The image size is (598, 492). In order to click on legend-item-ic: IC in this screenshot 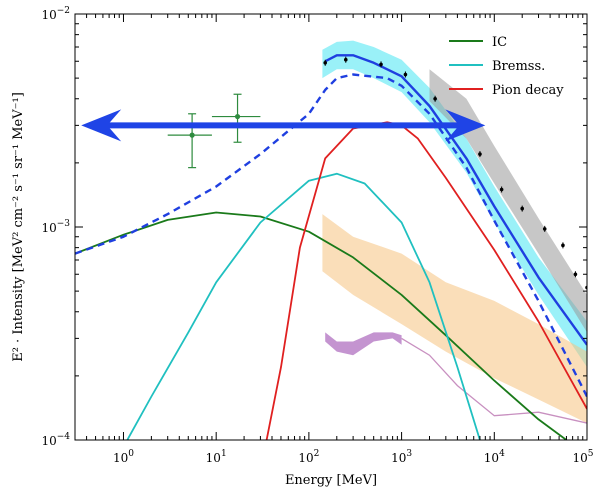, I will do `click(478, 42)`.